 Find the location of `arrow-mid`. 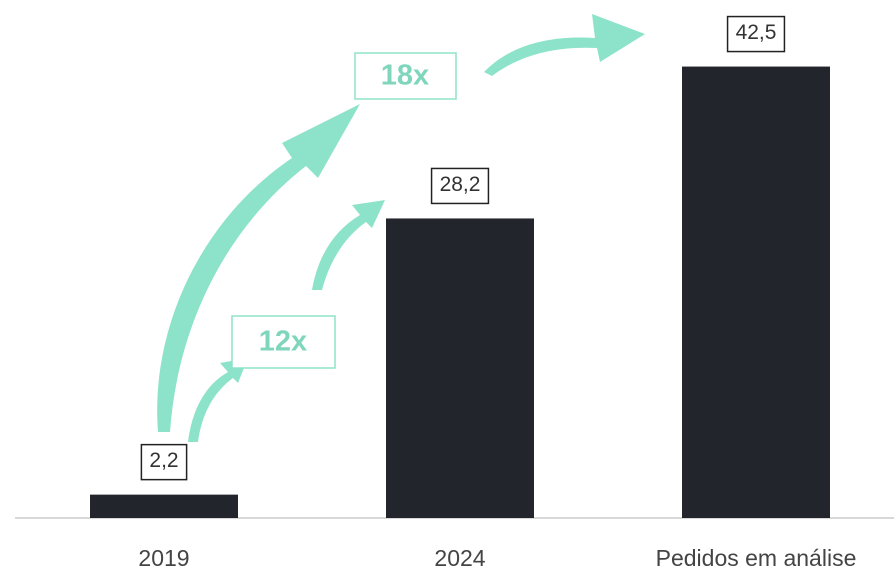

arrow-mid is located at coordinates (348, 245).